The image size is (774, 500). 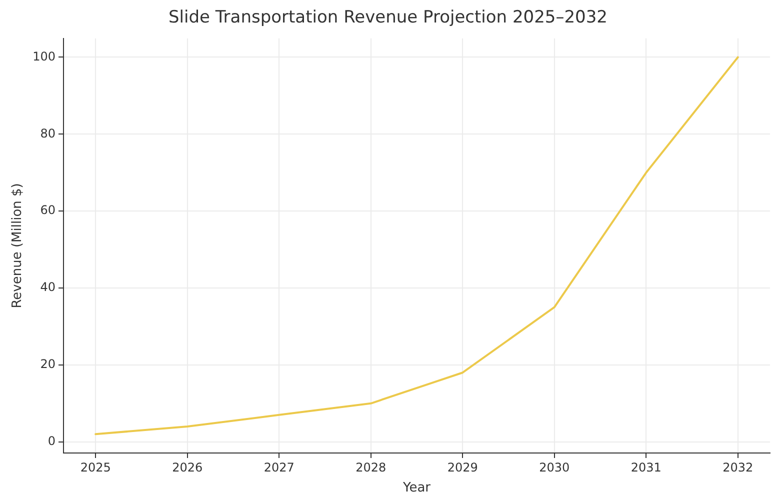 What do you see at coordinates (371, 467) in the screenshot?
I see `x-tick-label: 2028` at bounding box center [371, 467].